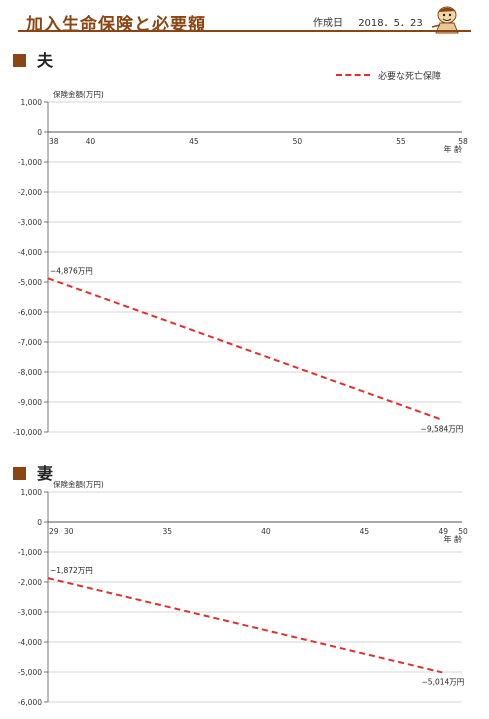 Image resolution: width=489 pixels, height=719 pixels. I want to click on legend-swatch, so click(353, 75).